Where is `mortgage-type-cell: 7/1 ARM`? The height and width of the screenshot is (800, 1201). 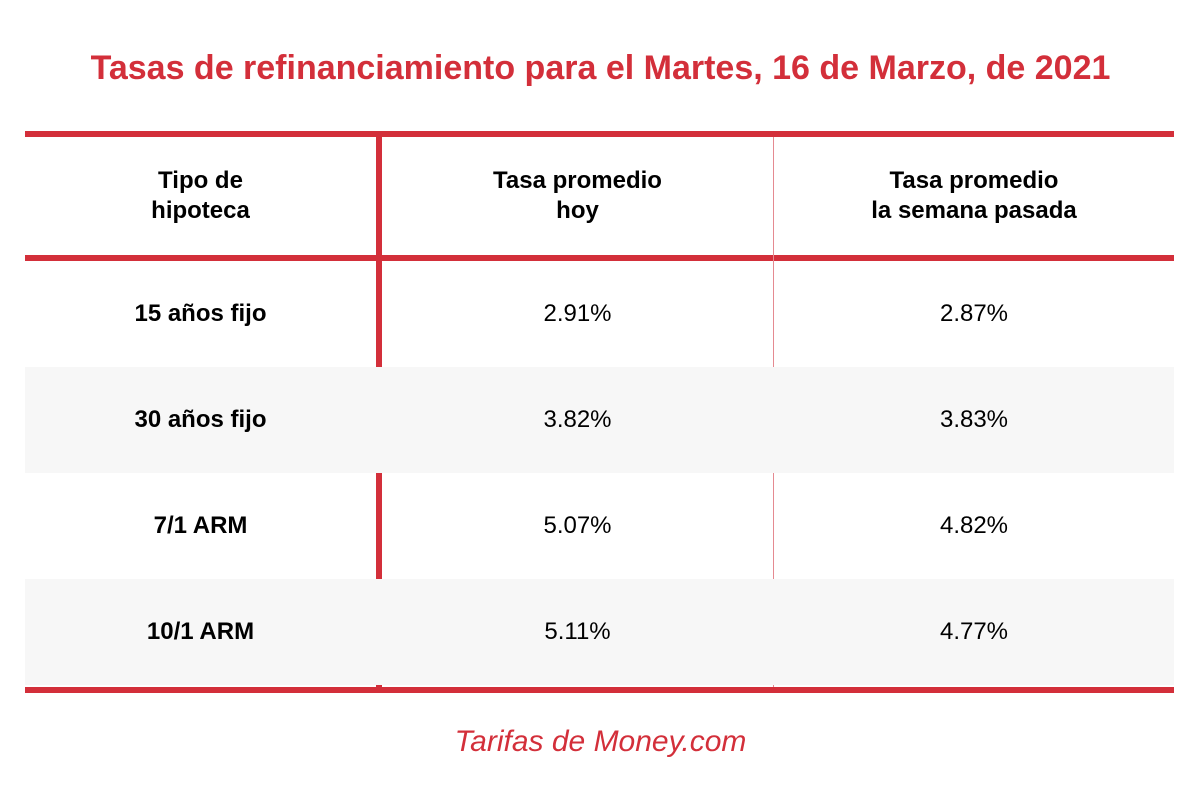
mortgage-type-cell: 7/1 ARM is located at coordinates (200, 525).